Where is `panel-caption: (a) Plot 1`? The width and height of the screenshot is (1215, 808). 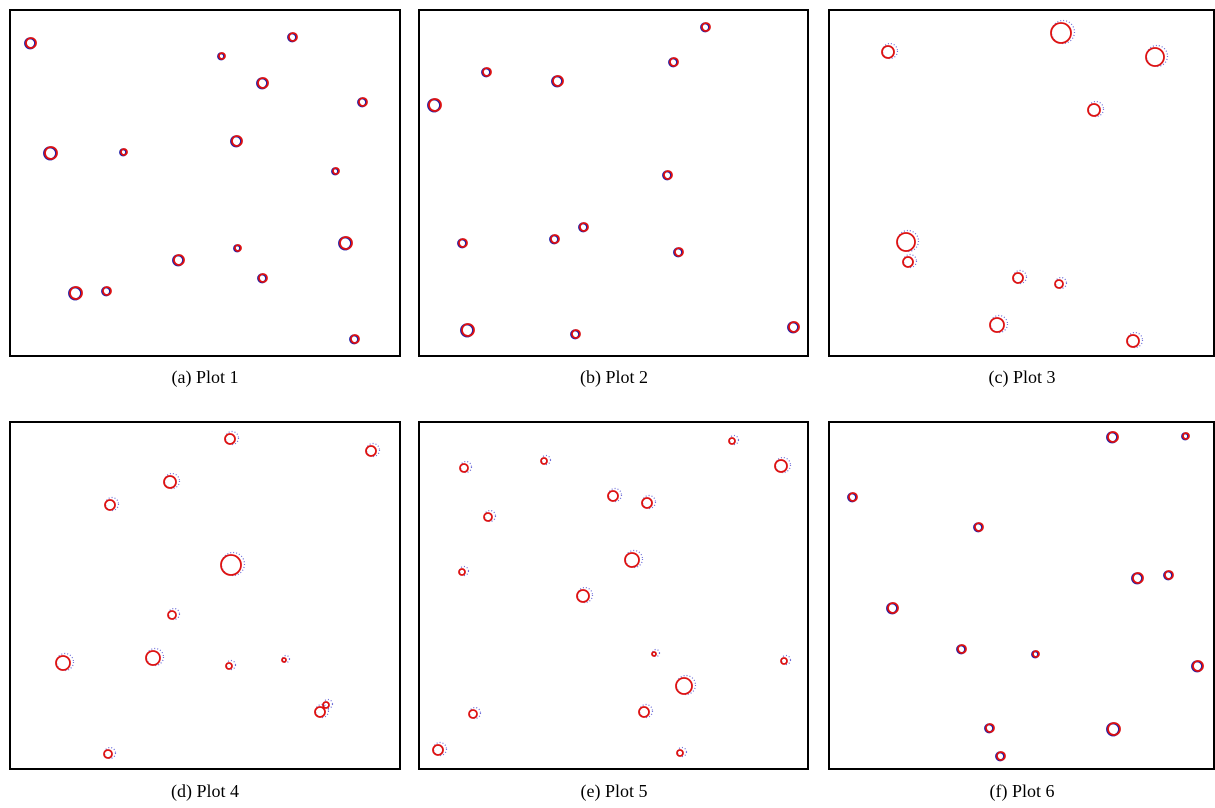
panel-caption: (a) Plot 1 is located at coordinates (205, 377).